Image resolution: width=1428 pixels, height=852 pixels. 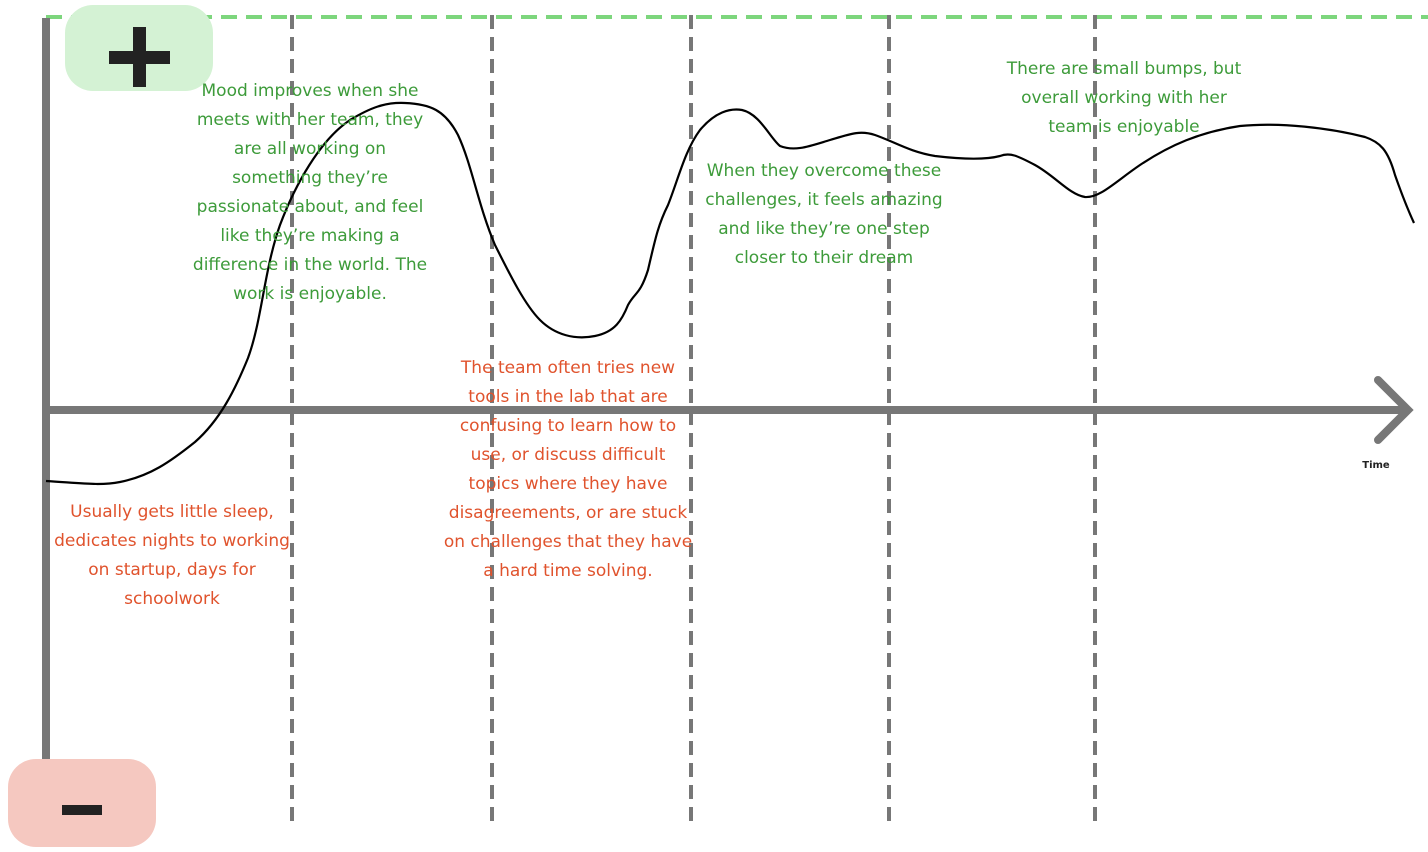 I want to click on annotation-line: are all working on, so click(x=310, y=149).